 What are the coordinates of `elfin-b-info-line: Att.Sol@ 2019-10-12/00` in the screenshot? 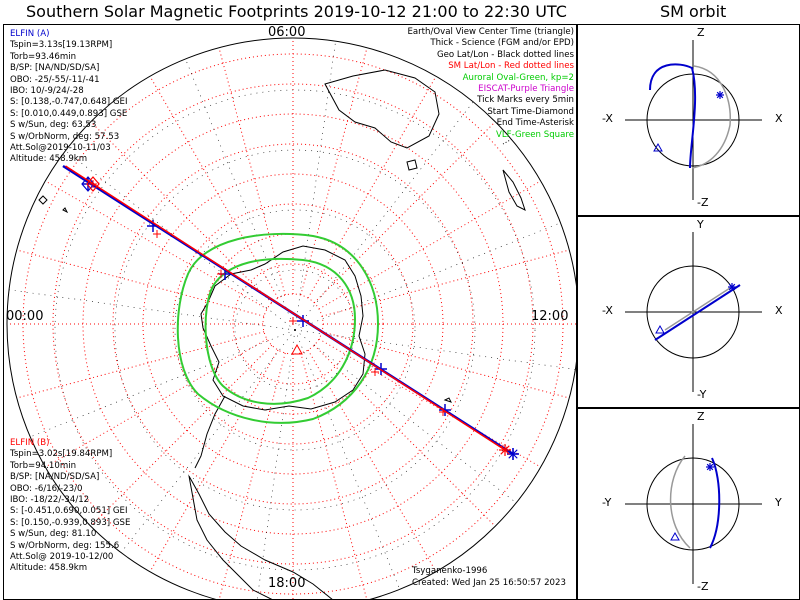 It's located at (62, 557).